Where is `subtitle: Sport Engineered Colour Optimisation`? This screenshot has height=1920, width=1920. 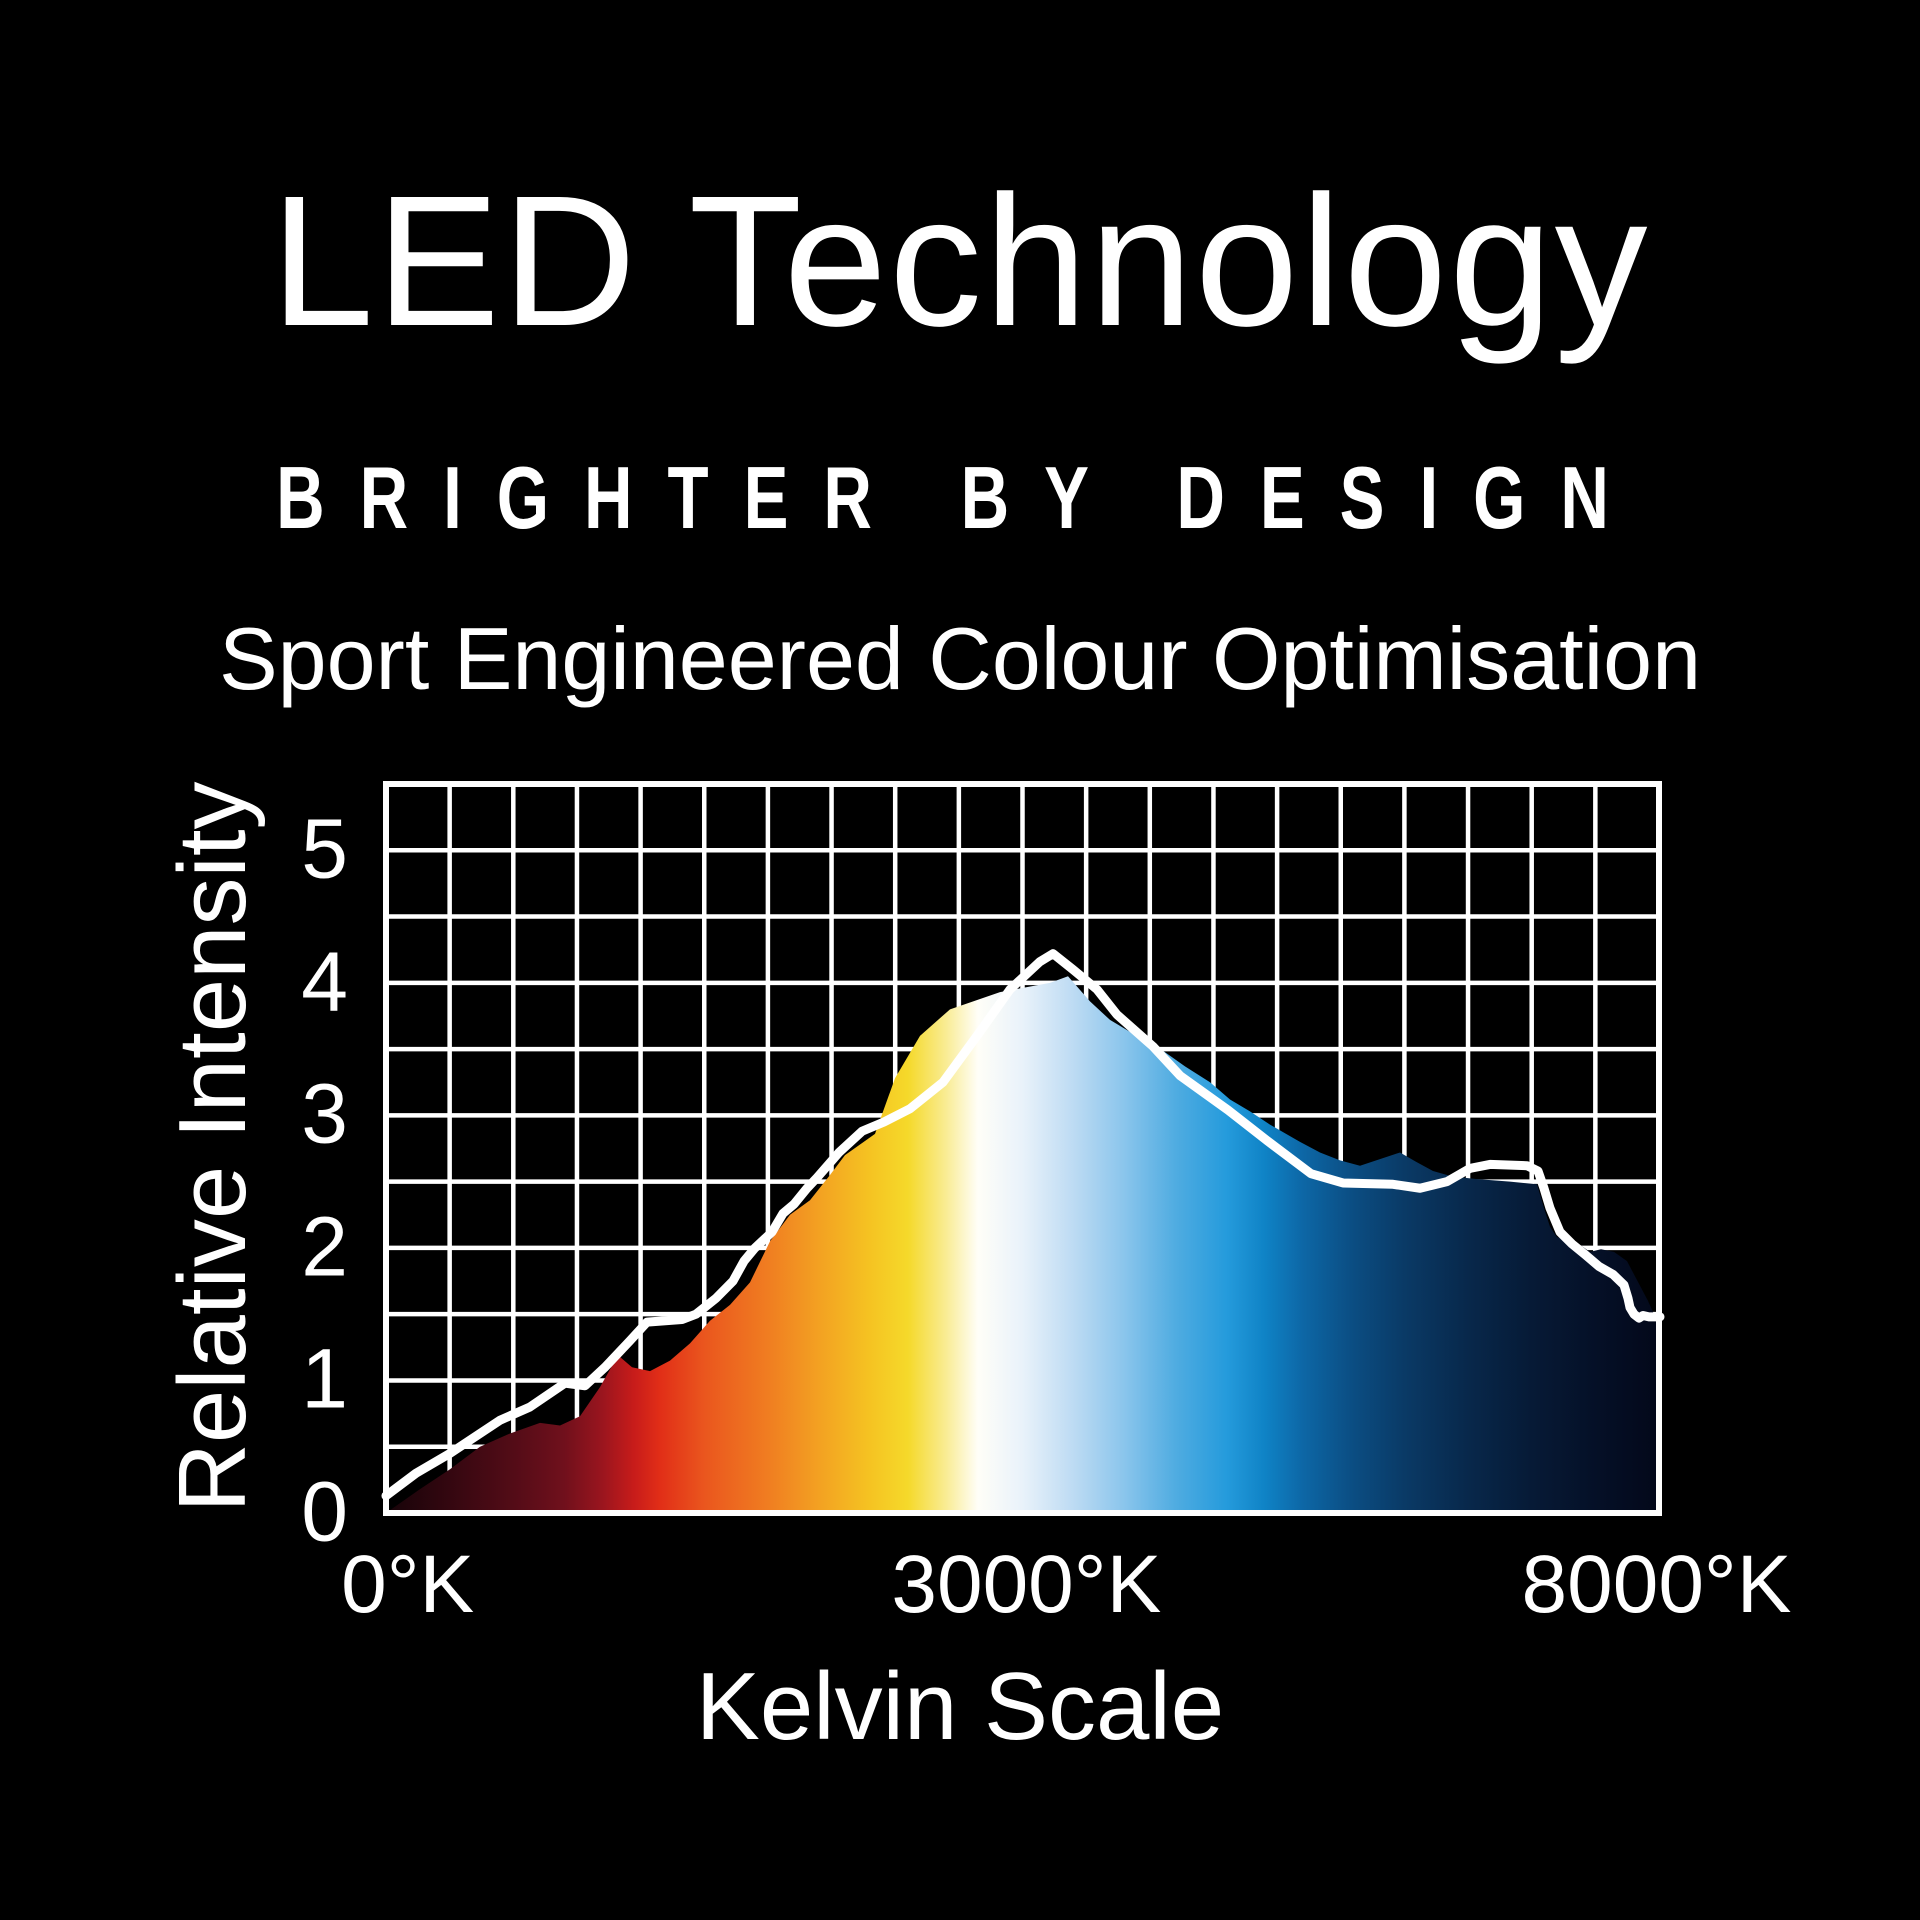 subtitle: Sport Engineered Colour Optimisation is located at coordinates (960, 658).